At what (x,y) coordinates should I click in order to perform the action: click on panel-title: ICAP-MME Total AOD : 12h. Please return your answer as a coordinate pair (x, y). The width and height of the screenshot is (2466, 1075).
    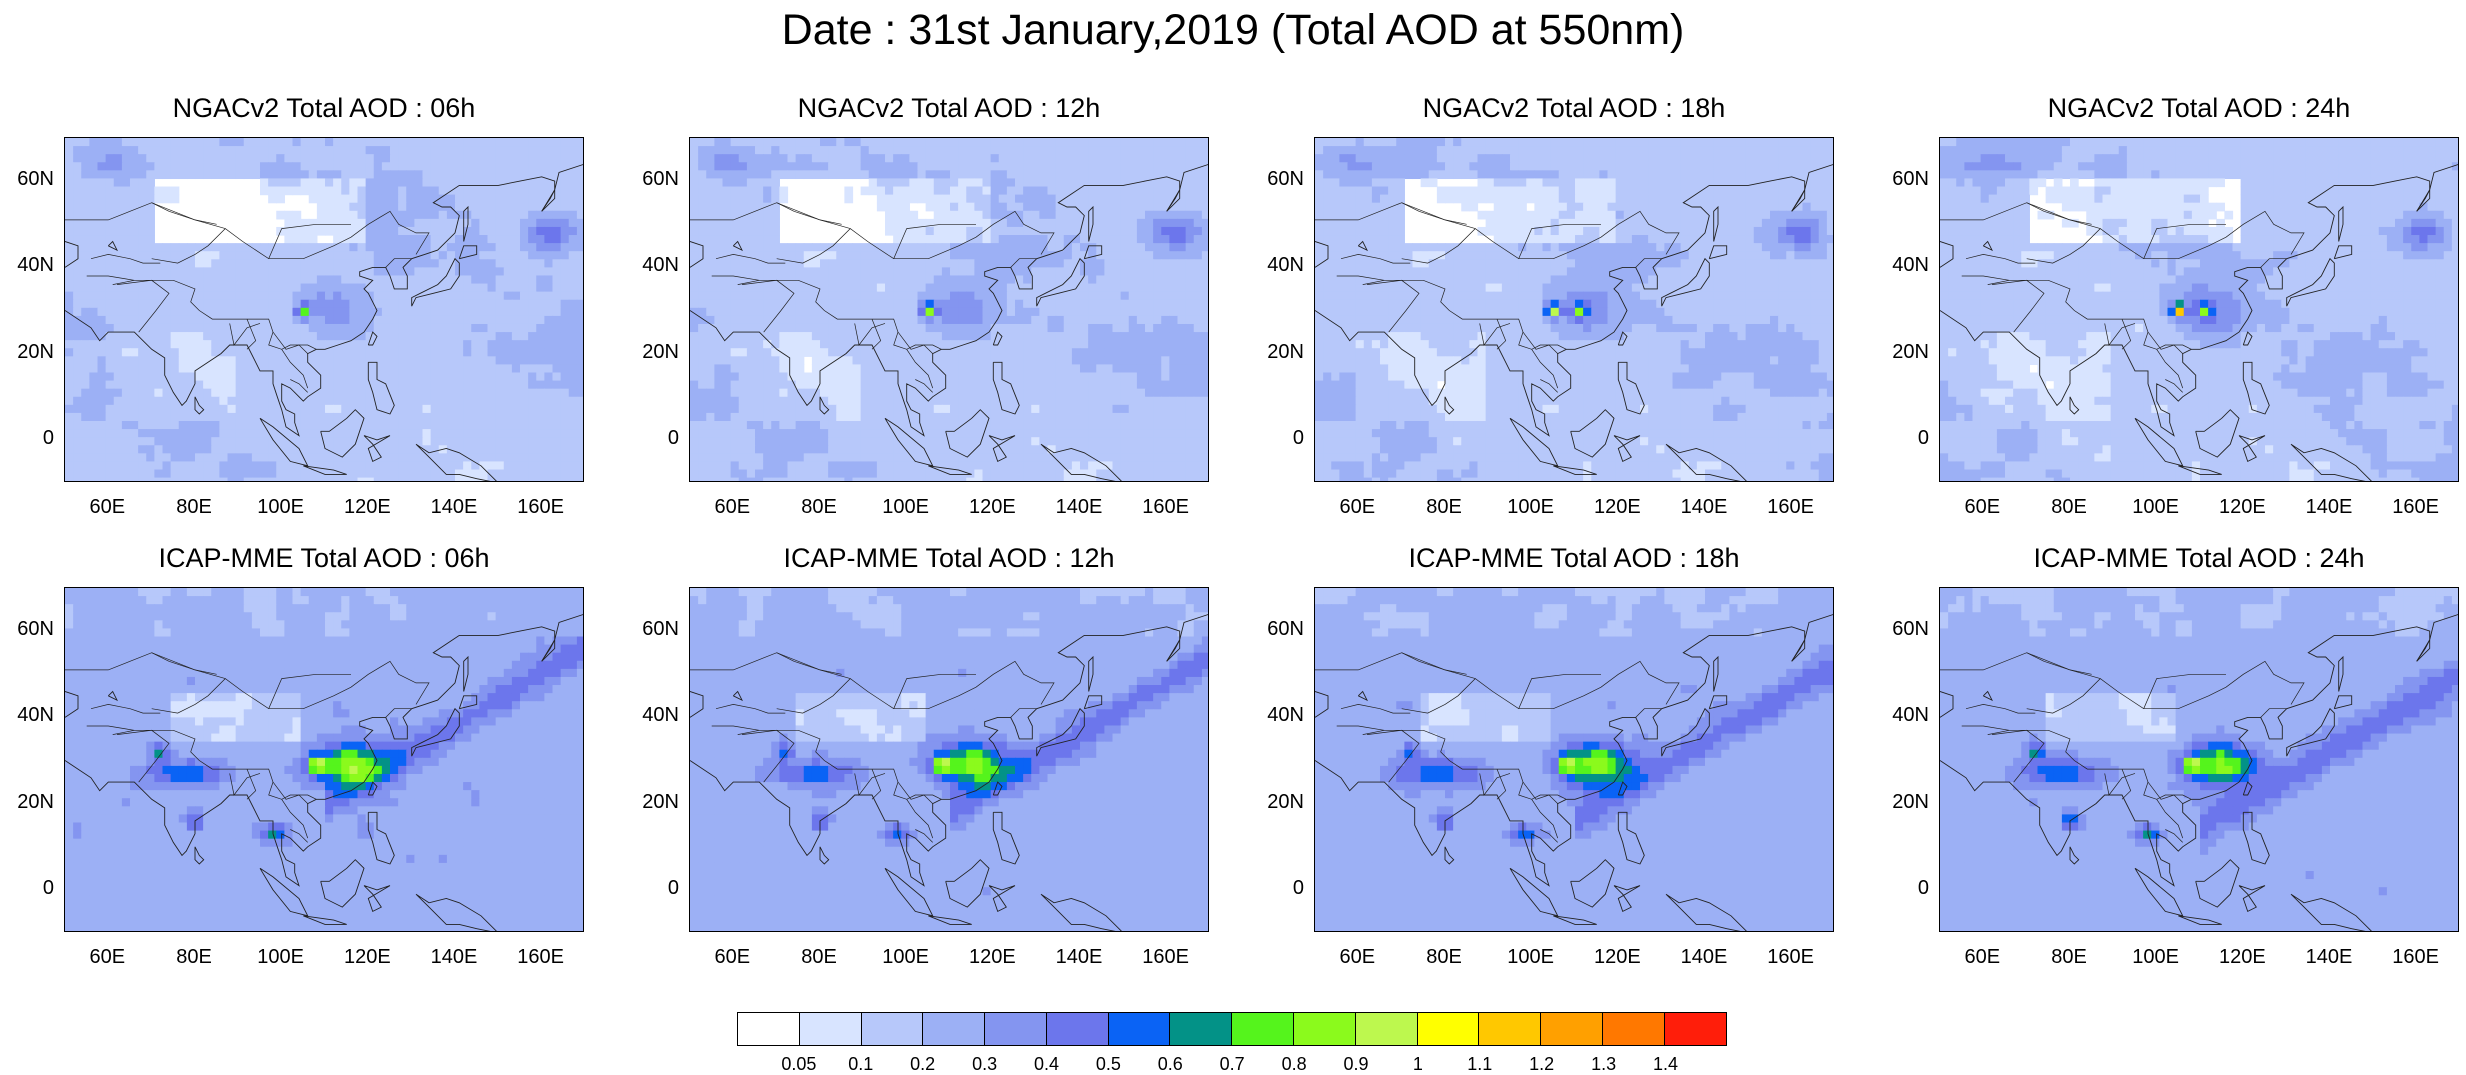
    Looking at the image, I should click on (949, 558).